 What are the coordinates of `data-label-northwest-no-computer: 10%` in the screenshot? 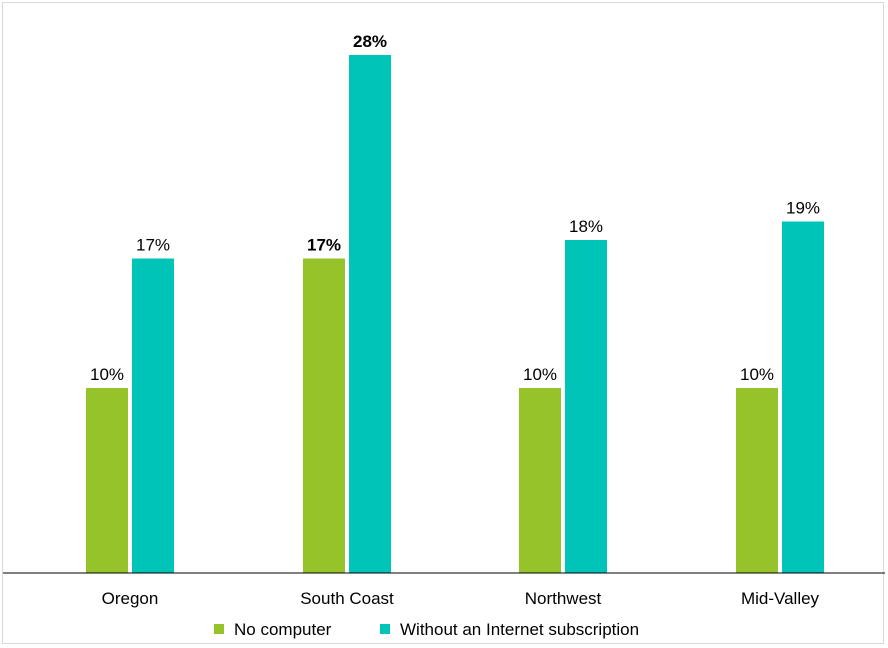 It's located at (540, 374).